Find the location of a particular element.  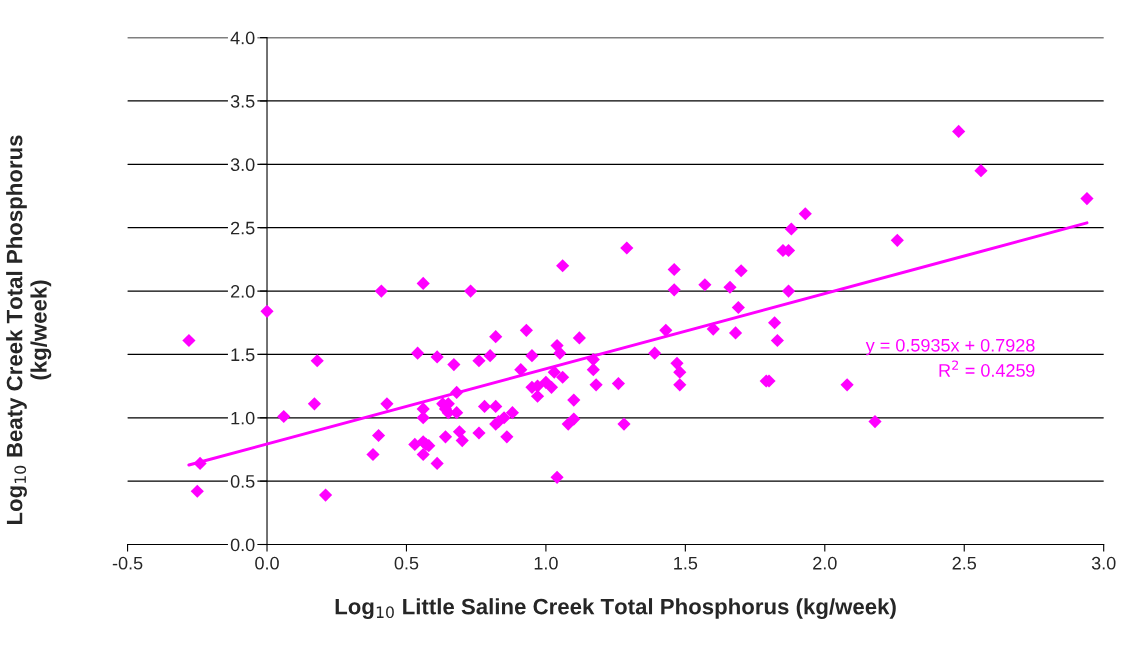

x-tick-label: 2.5 is located at coordinates (964, 563).